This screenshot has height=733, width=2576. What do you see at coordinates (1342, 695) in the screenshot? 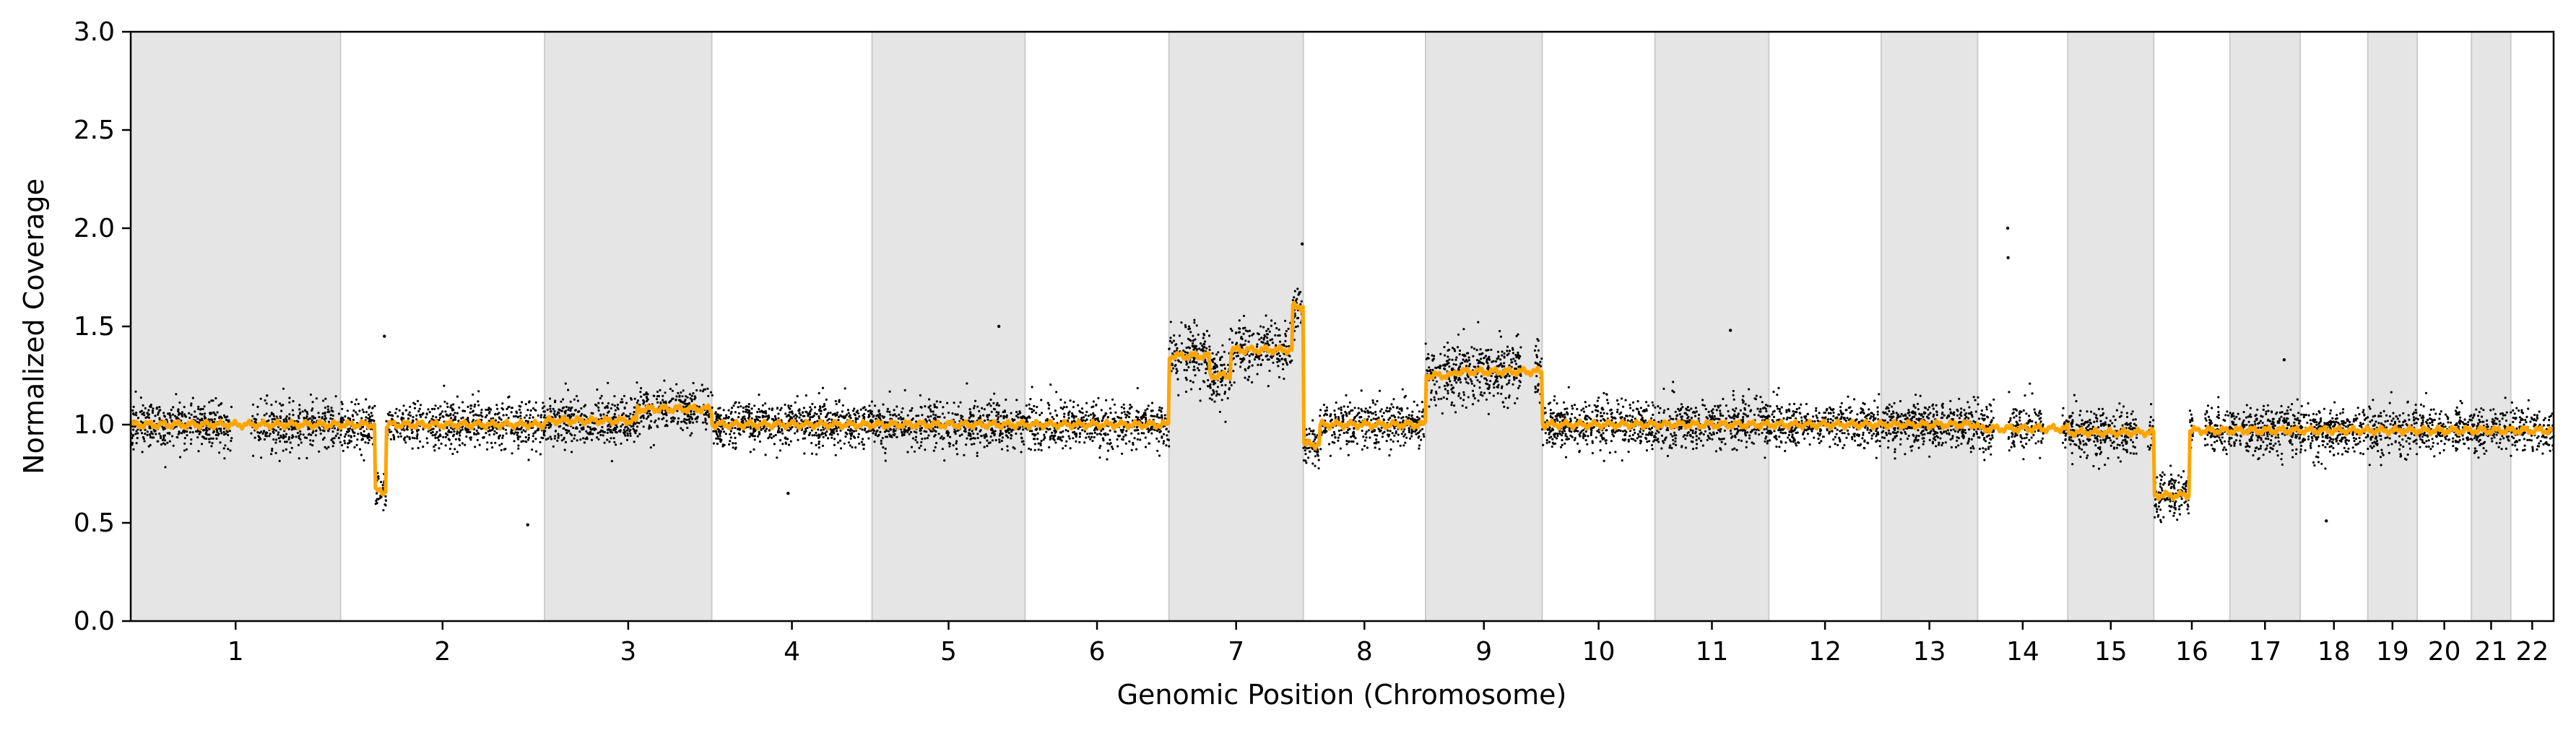
I see `x-axis-label: Genomic Position (Chromosome)` at bounding box center [1342, 695].